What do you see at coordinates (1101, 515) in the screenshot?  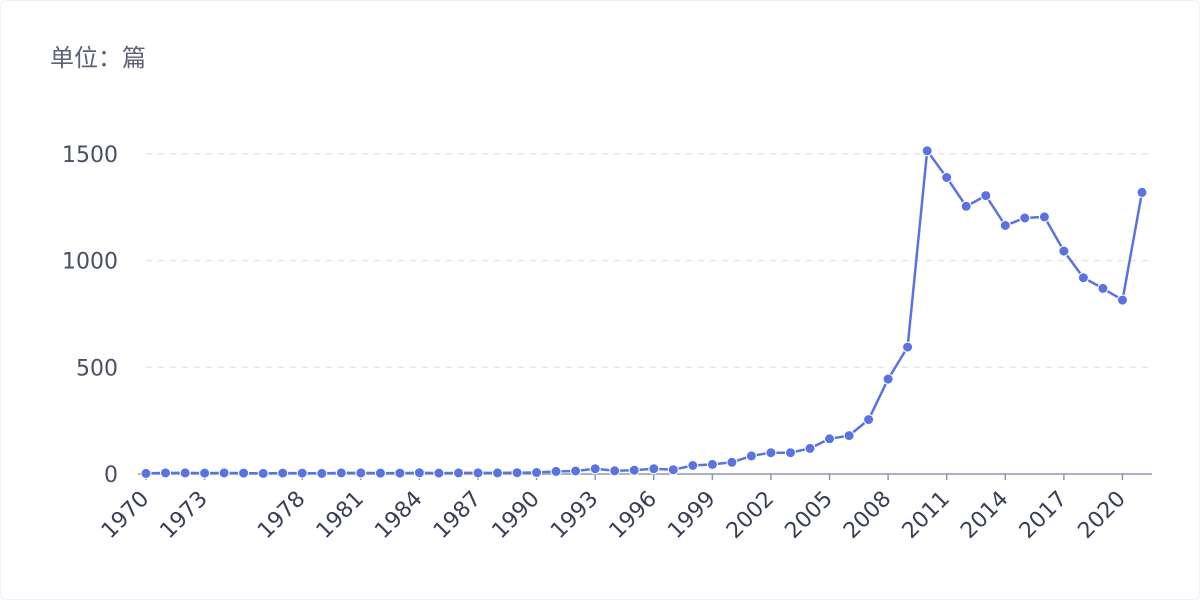 I see `x-tick-label: 2020` at bounding box center [1101, 515].